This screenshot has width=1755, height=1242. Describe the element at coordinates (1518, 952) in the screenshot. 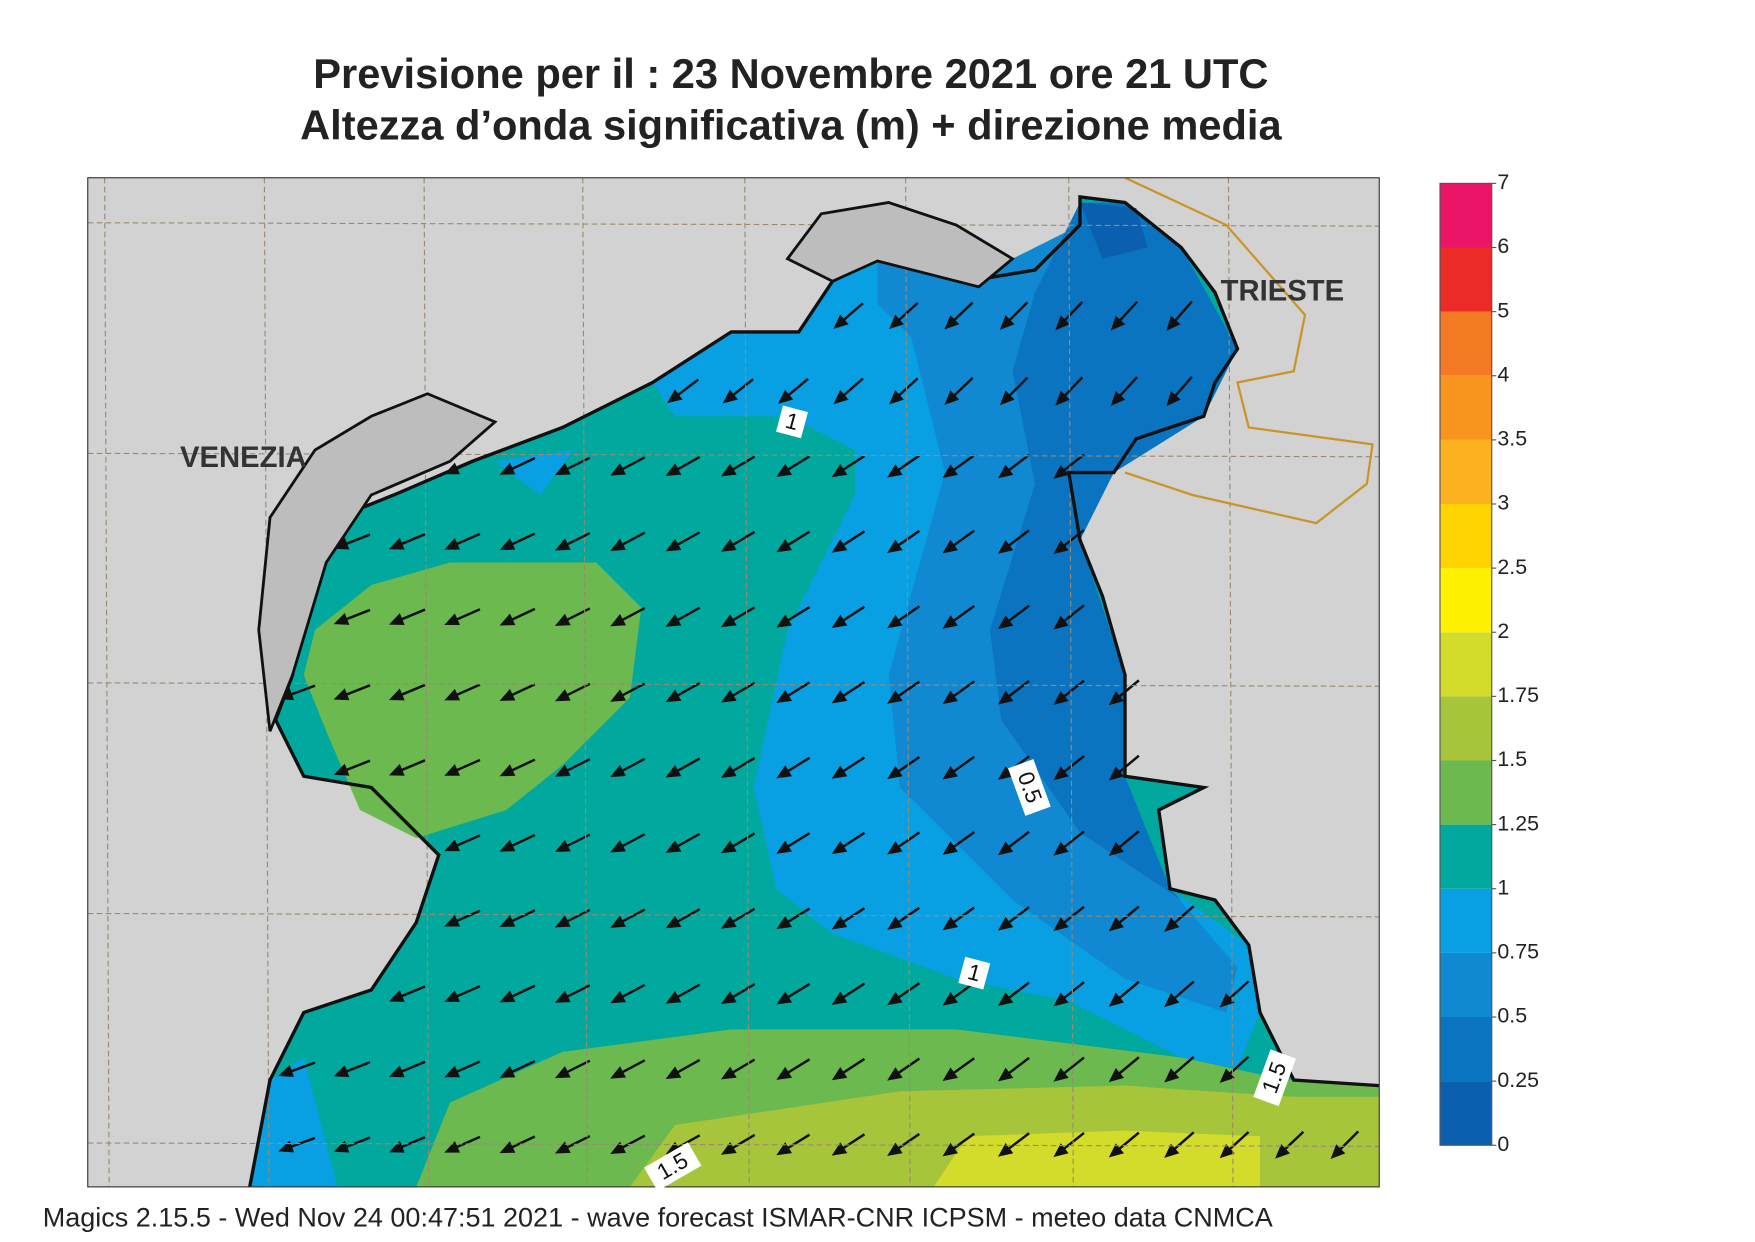

I see `legend-label: 0.75` at that location.